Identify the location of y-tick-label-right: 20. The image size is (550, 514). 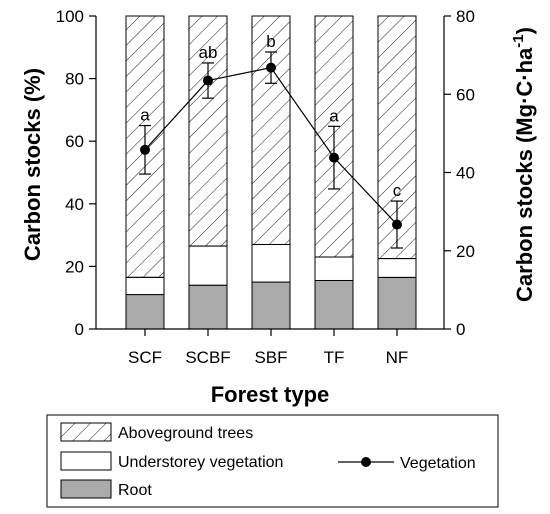
(465, 251).